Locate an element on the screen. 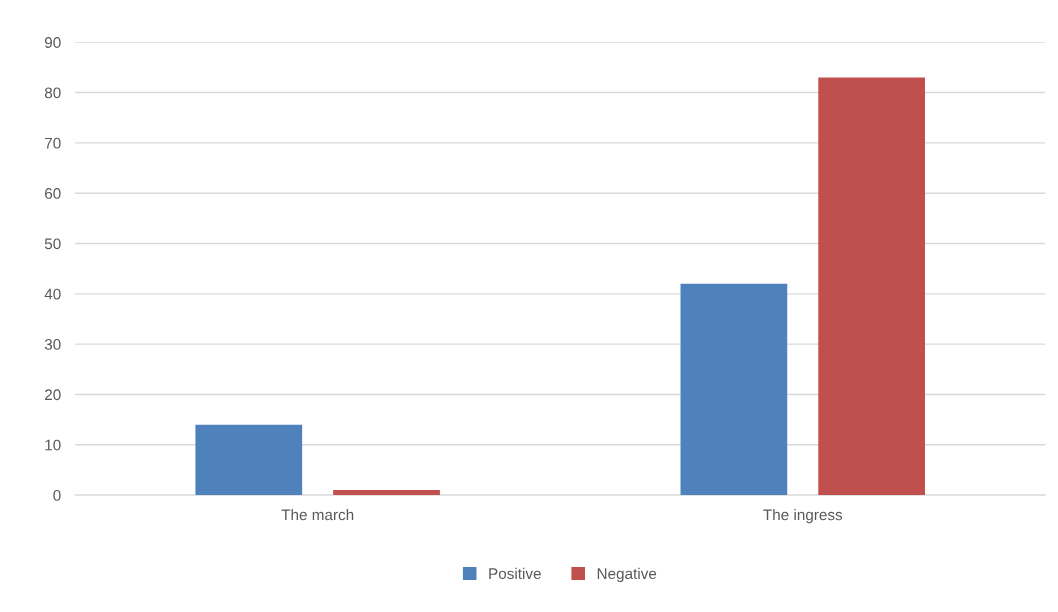 The height and width of the screenshot is (612, 1058). y-tick-label: 0 is located at coordinates (57, 495).